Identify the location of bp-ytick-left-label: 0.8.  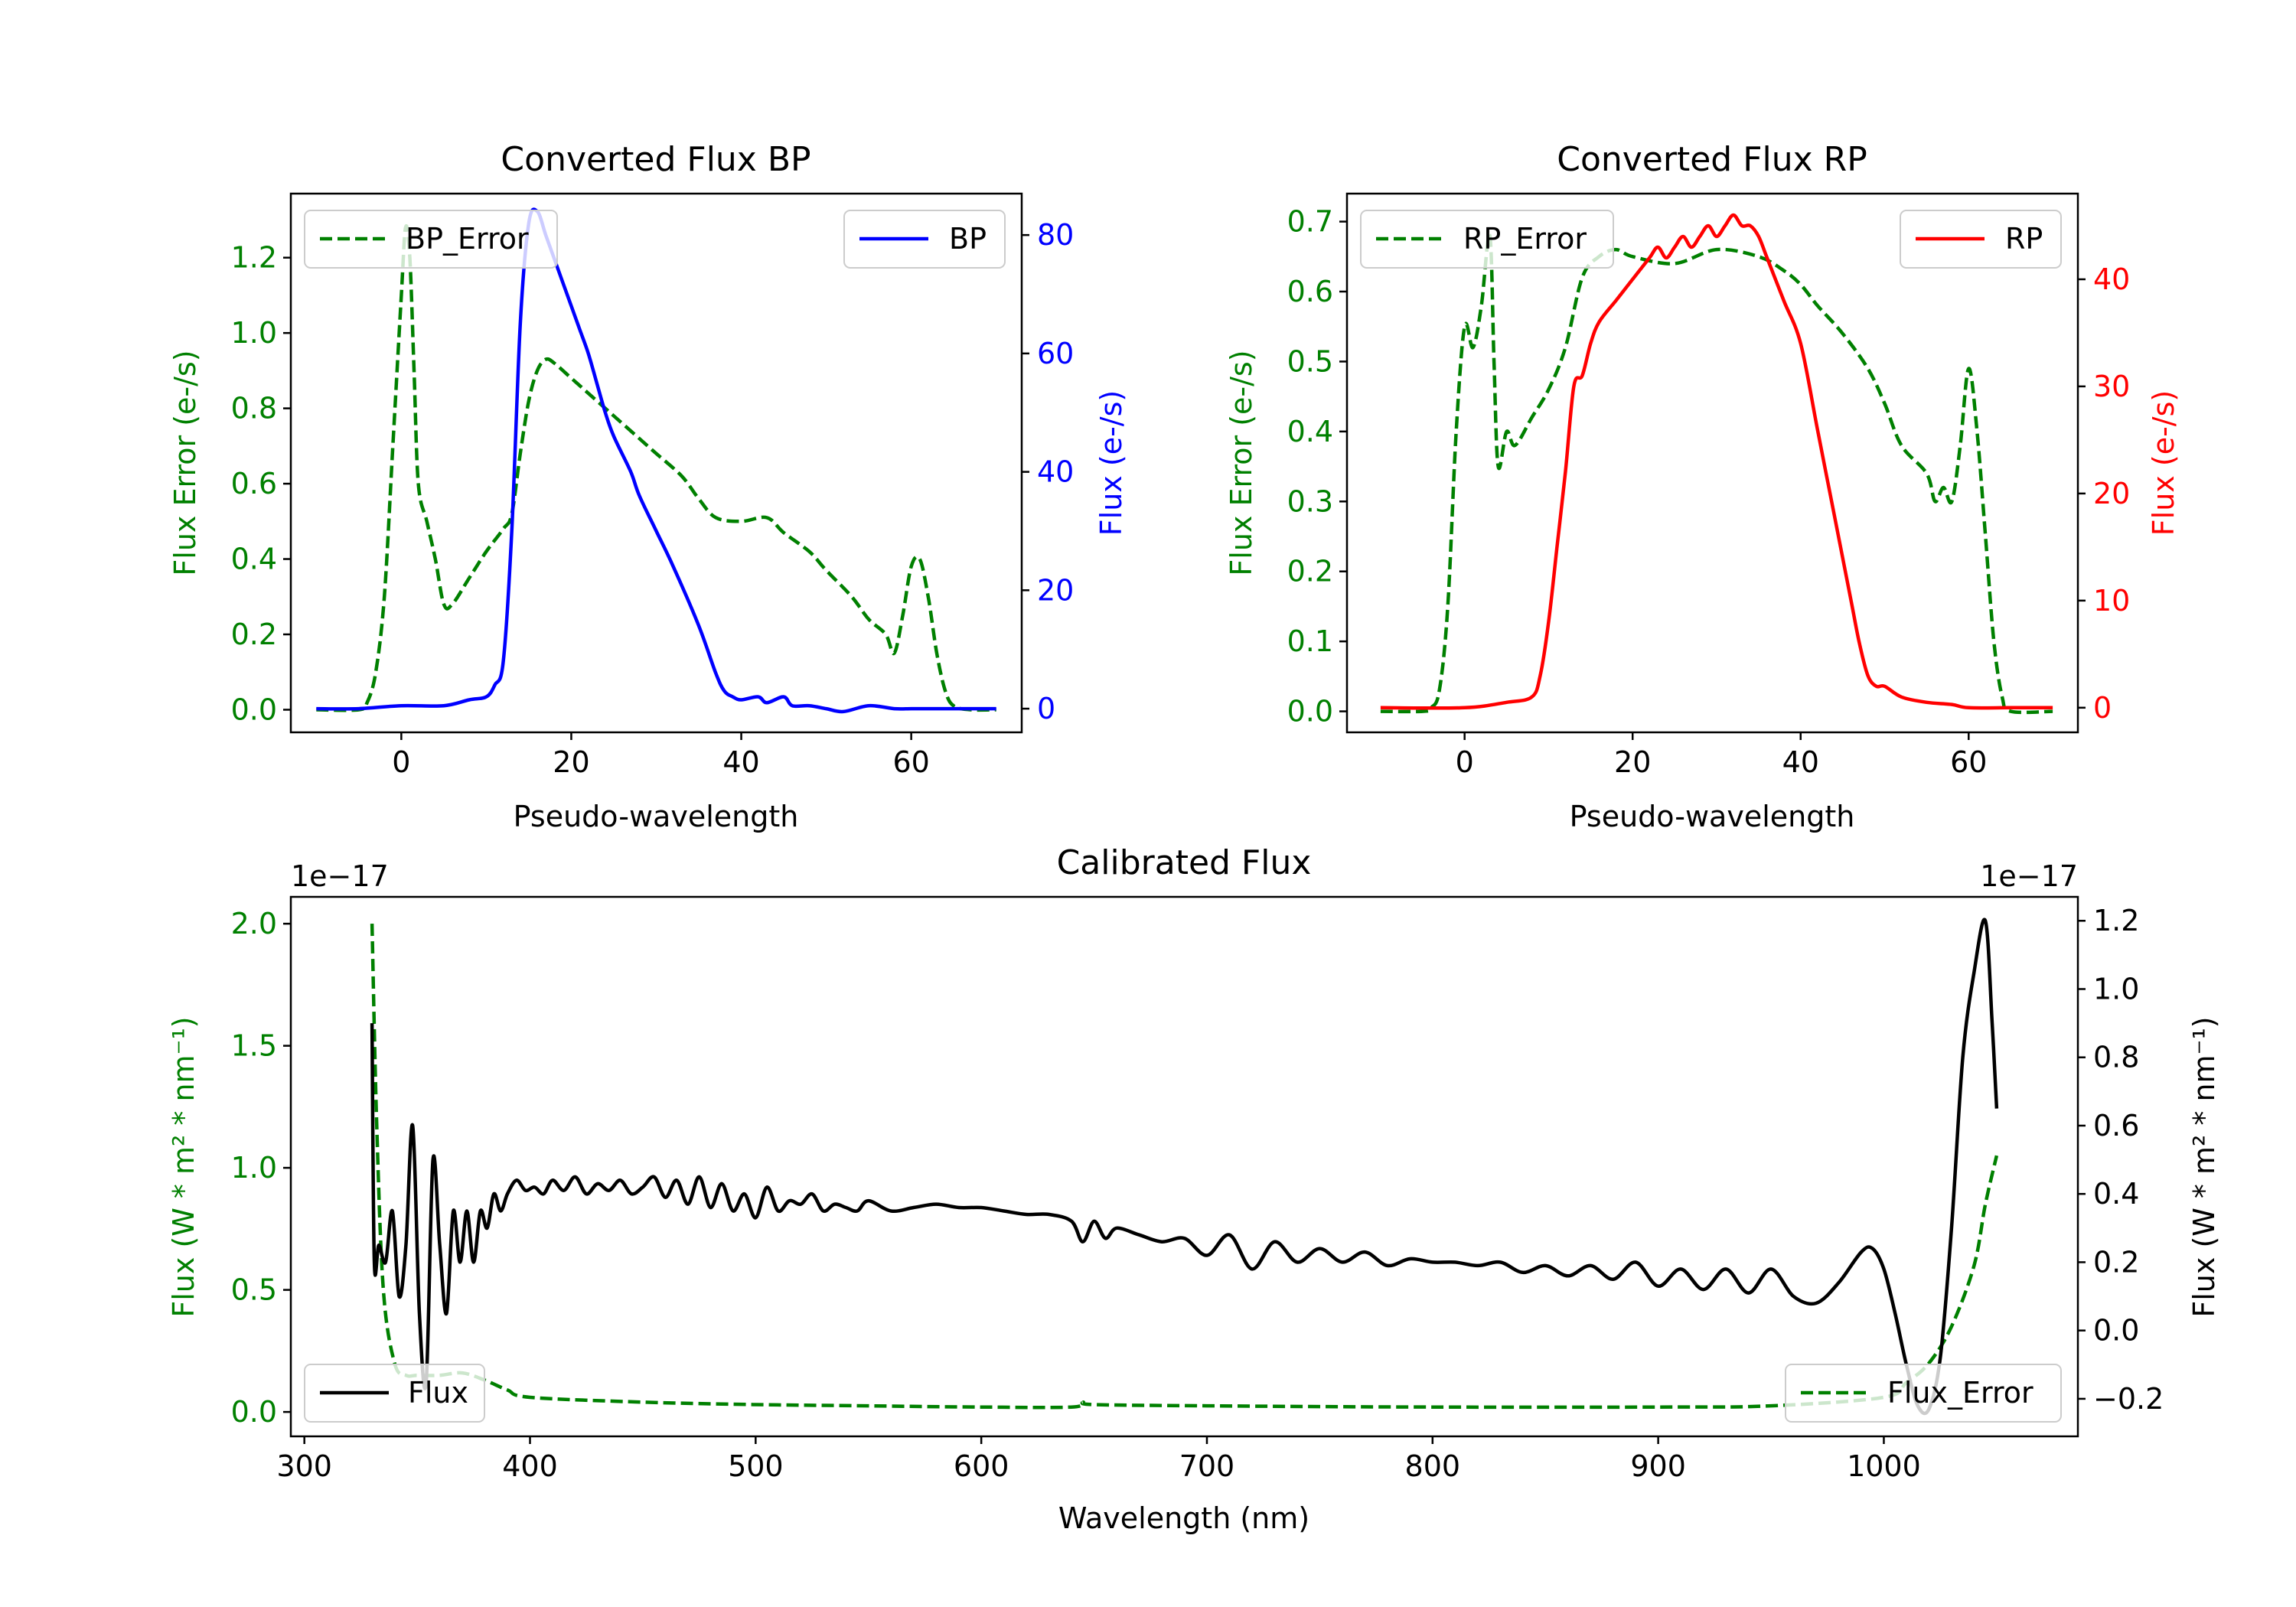
(254, 408).